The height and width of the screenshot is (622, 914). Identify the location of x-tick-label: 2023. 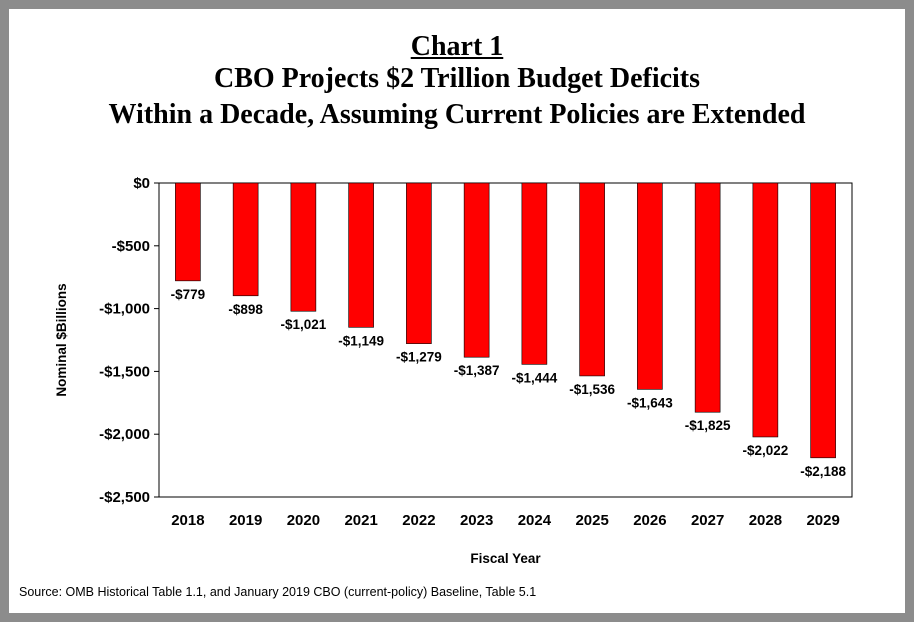
(476, 520).